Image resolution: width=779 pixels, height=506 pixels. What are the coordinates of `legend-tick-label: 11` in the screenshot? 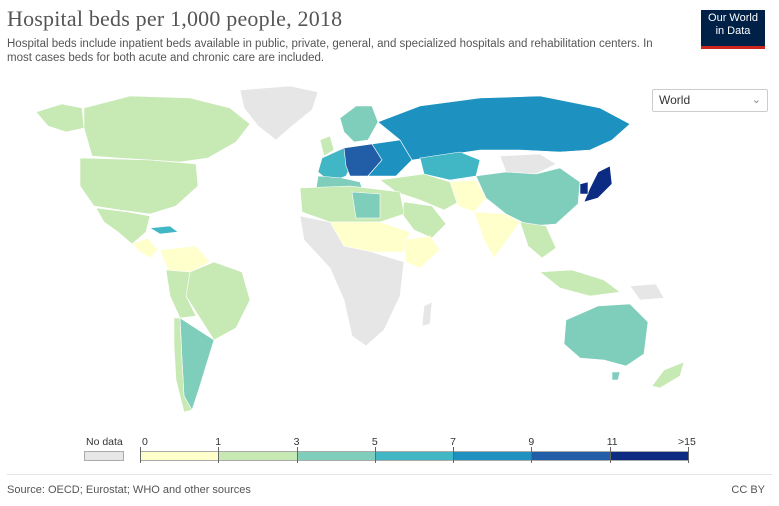 It's located at (612, 442).